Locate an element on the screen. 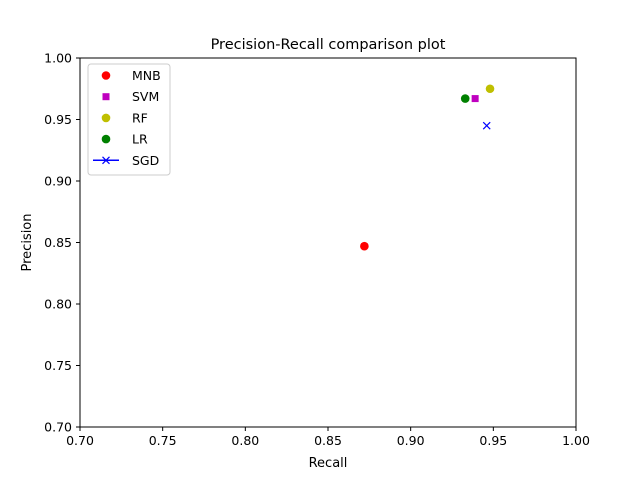 The height and width of the screenshot is (480, 640). legend-label-mnb: MNB is located at coordinates (146, 75).